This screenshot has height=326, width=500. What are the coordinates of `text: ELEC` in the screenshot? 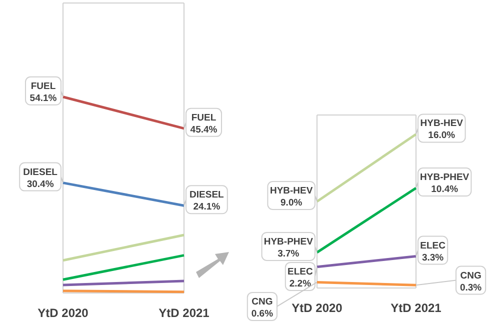 It's located at (433, 246).